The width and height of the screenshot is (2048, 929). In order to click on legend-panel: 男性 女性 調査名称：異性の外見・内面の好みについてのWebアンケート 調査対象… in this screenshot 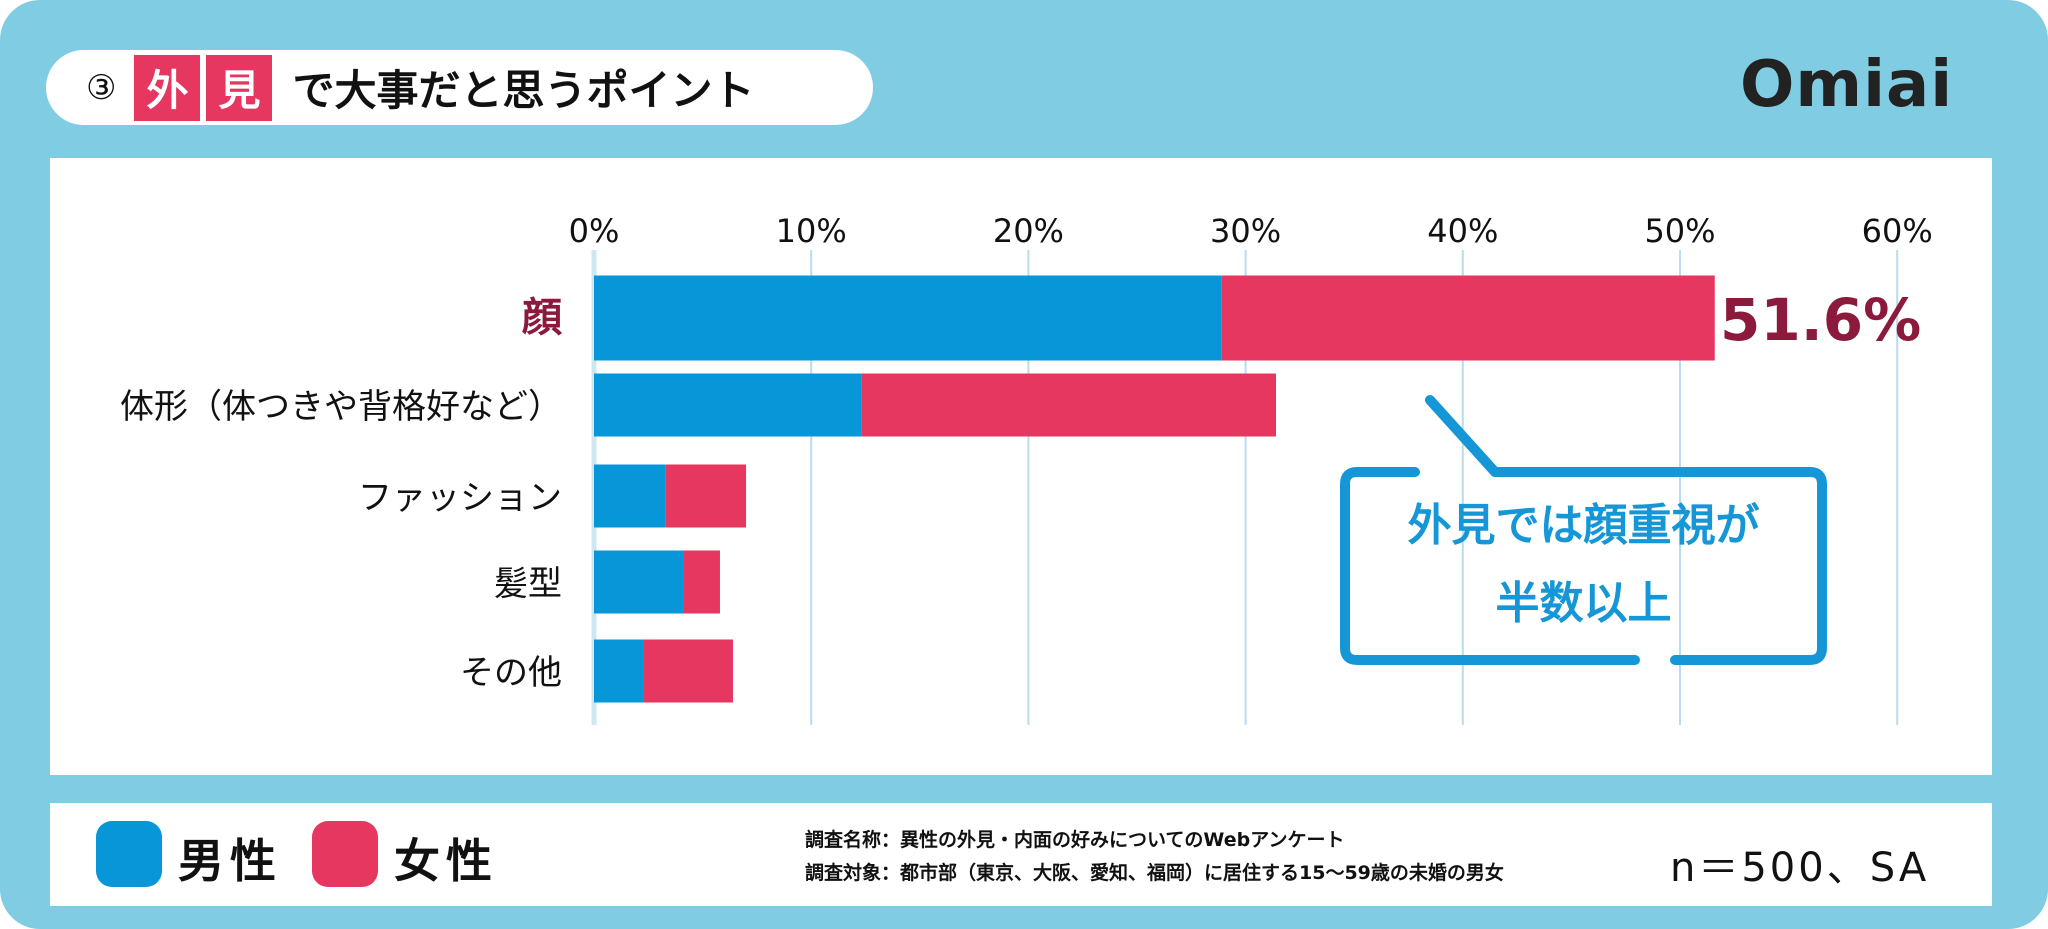, I will do `click(1021, 854)`.